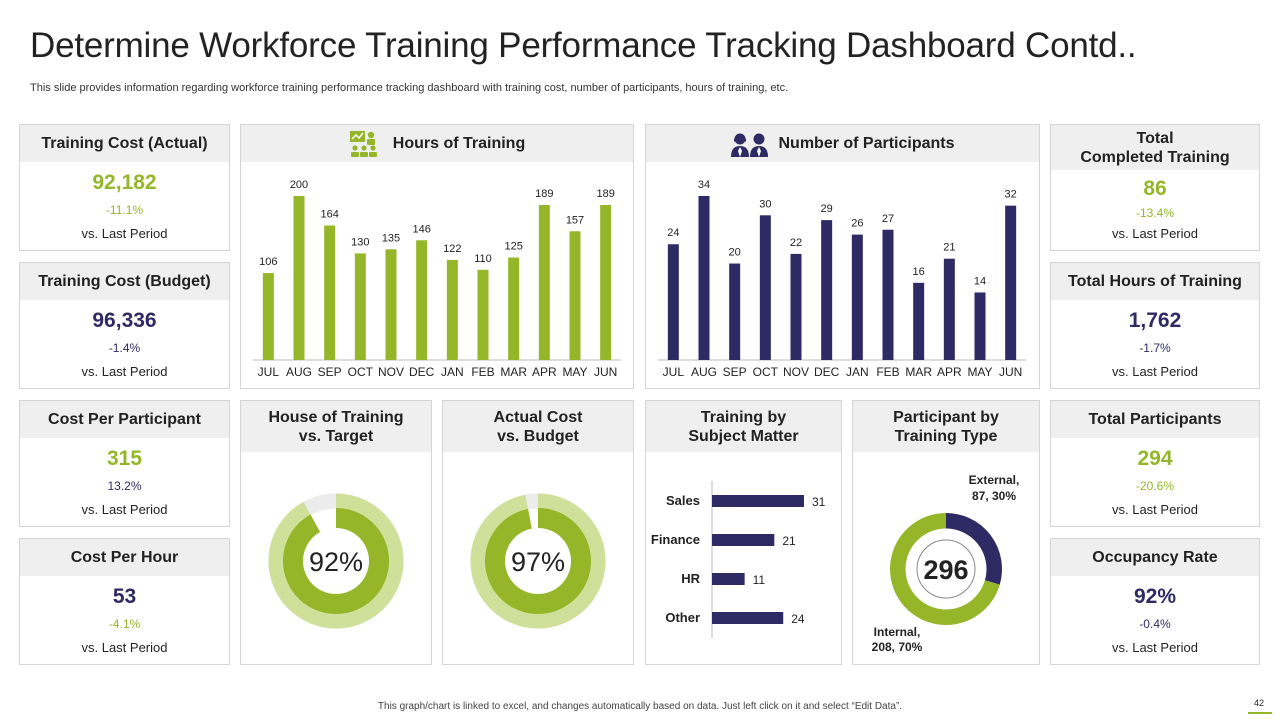 The width and height of the screenshot is (1280, 720). I want to click on slice-label: 87, 30%, so click(994, 496).